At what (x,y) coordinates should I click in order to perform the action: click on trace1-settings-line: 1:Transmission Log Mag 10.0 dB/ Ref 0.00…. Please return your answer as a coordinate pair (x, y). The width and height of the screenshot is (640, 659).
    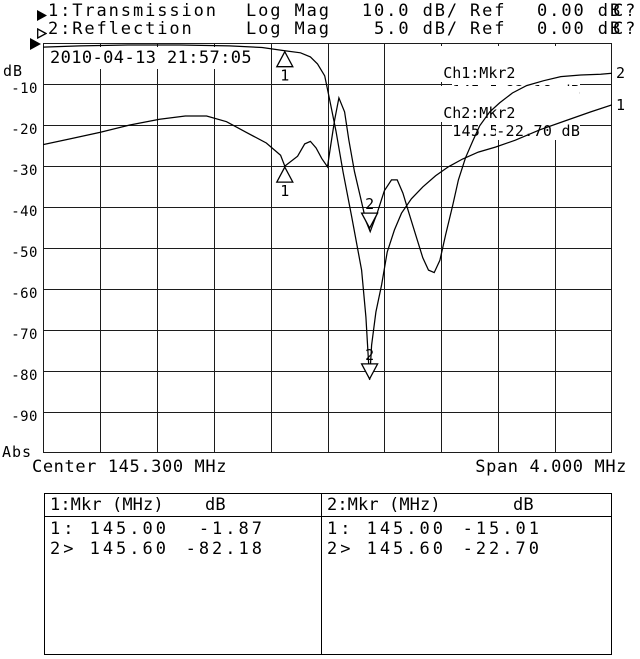
    Looking at the image, I should click on (320, 11).